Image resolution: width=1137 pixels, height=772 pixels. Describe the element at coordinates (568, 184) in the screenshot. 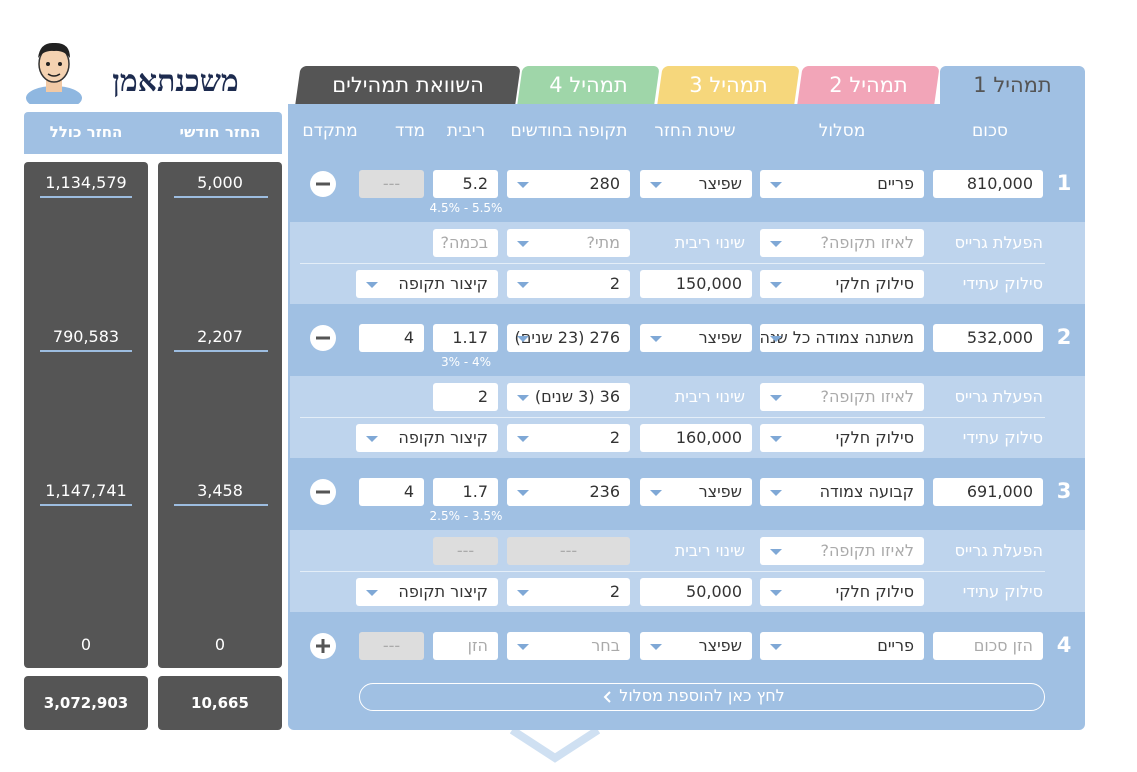

I see `period-select: 280` at that location.